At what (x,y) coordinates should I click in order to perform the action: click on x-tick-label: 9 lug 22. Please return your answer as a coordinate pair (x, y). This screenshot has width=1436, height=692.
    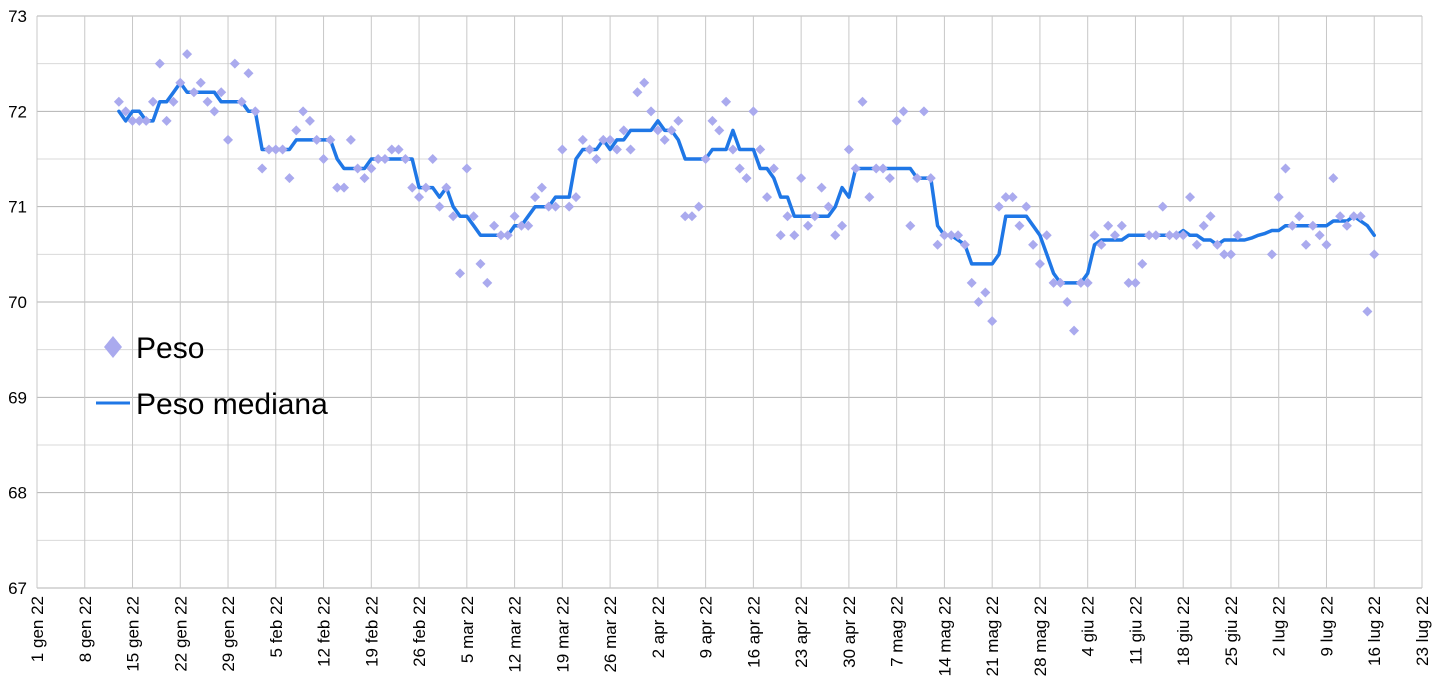
    Looking at the image, I should click on (1326, 626).